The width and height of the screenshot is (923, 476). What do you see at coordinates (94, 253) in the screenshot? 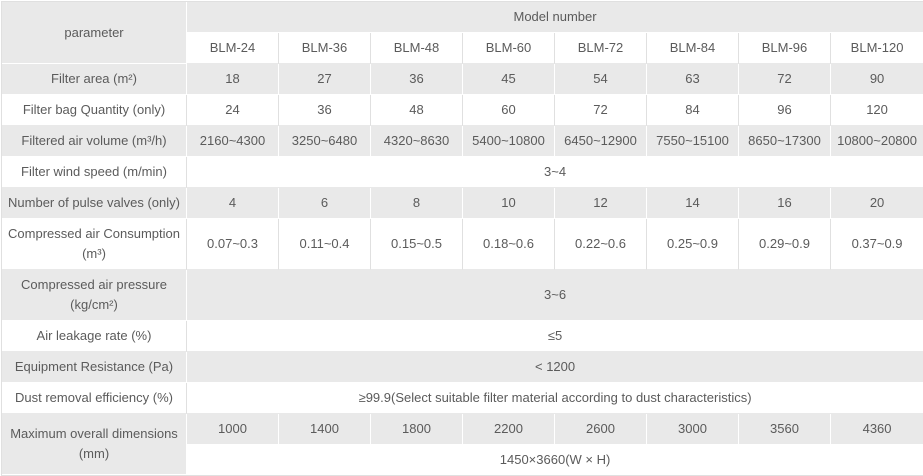
I see `row-label-line2: (m³)` at bounding box center [94, 253].